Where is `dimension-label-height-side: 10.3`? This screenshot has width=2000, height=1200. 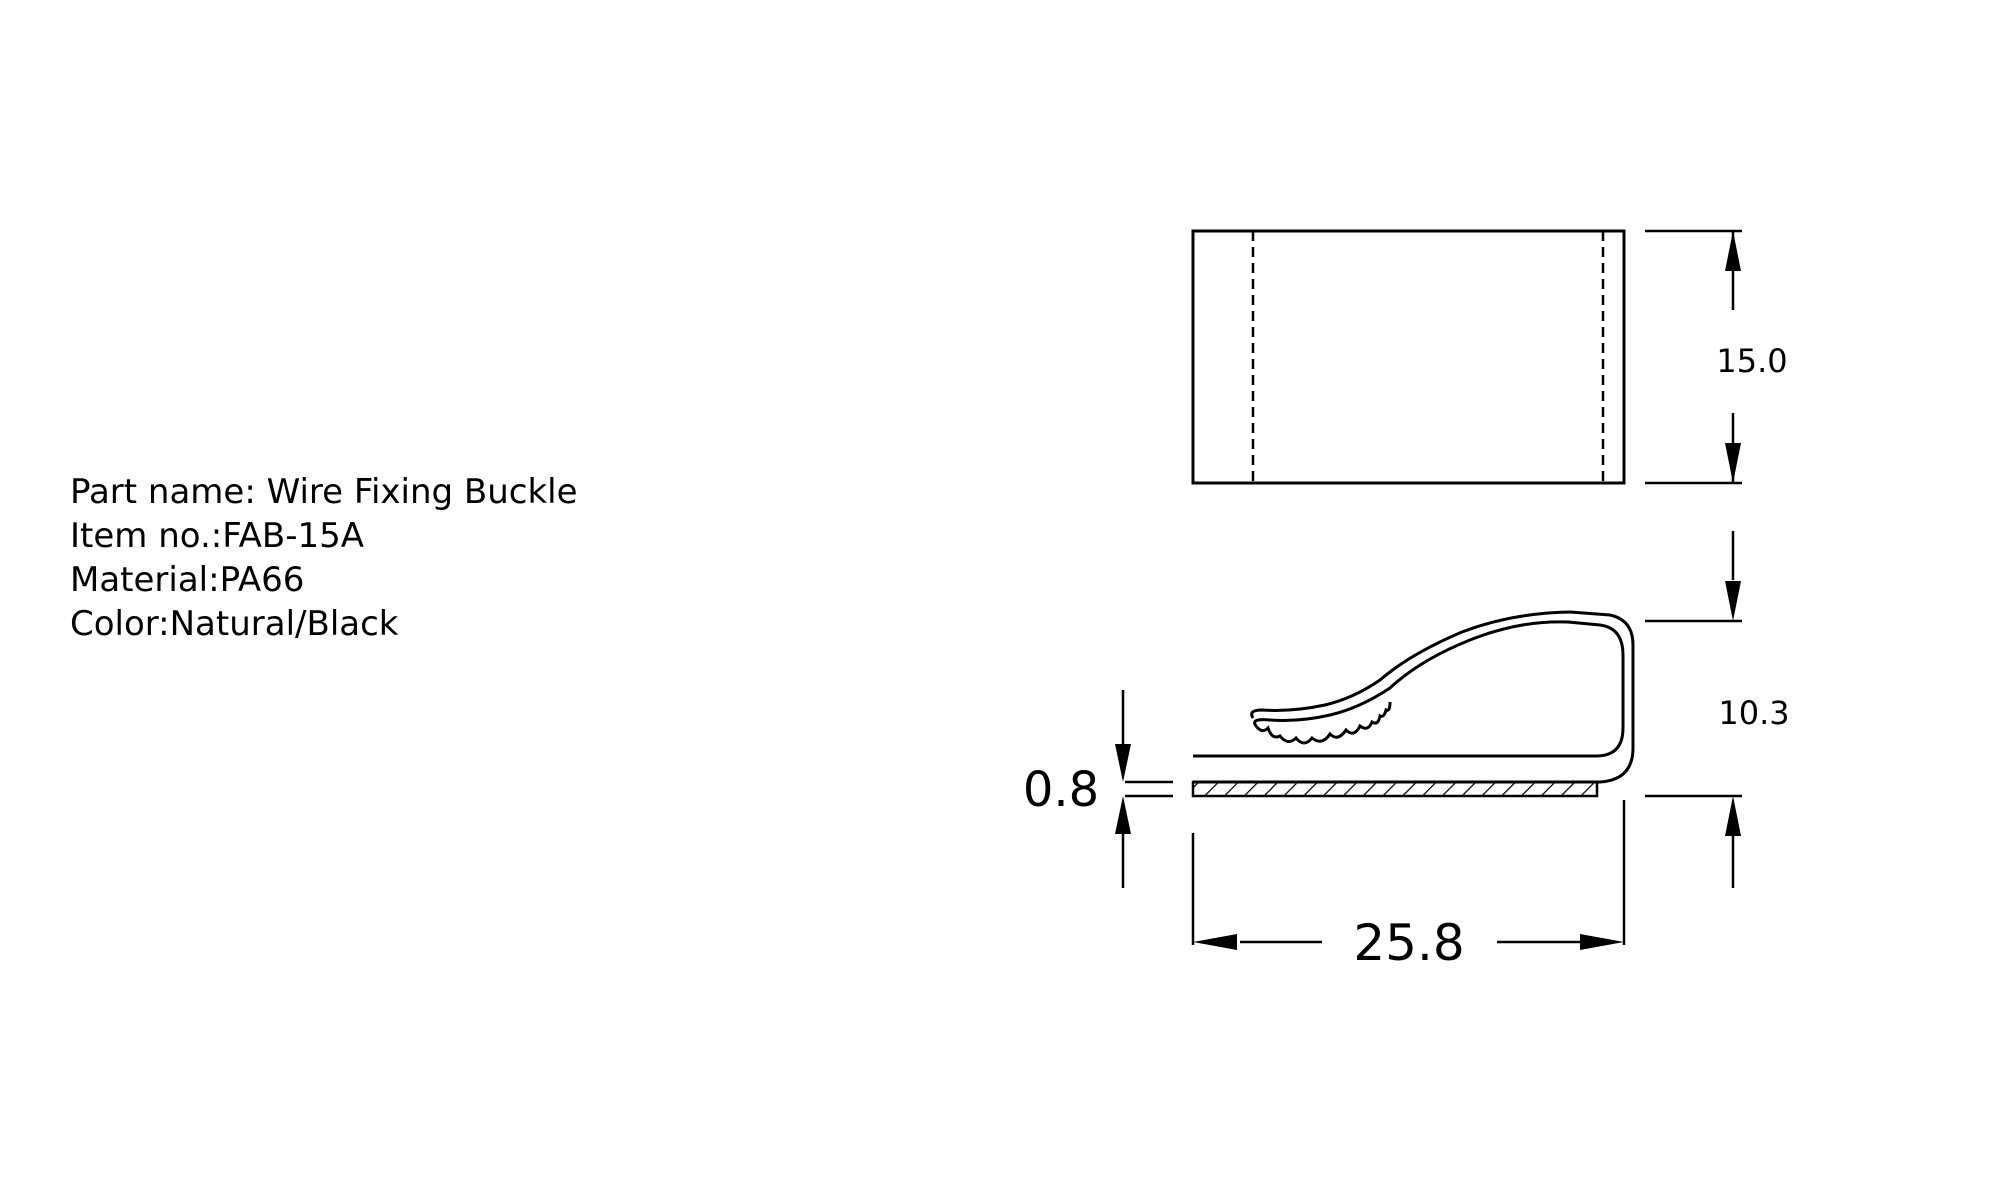 dimension-label-height-side: 10.3 is located at coordinates (1753, 713).